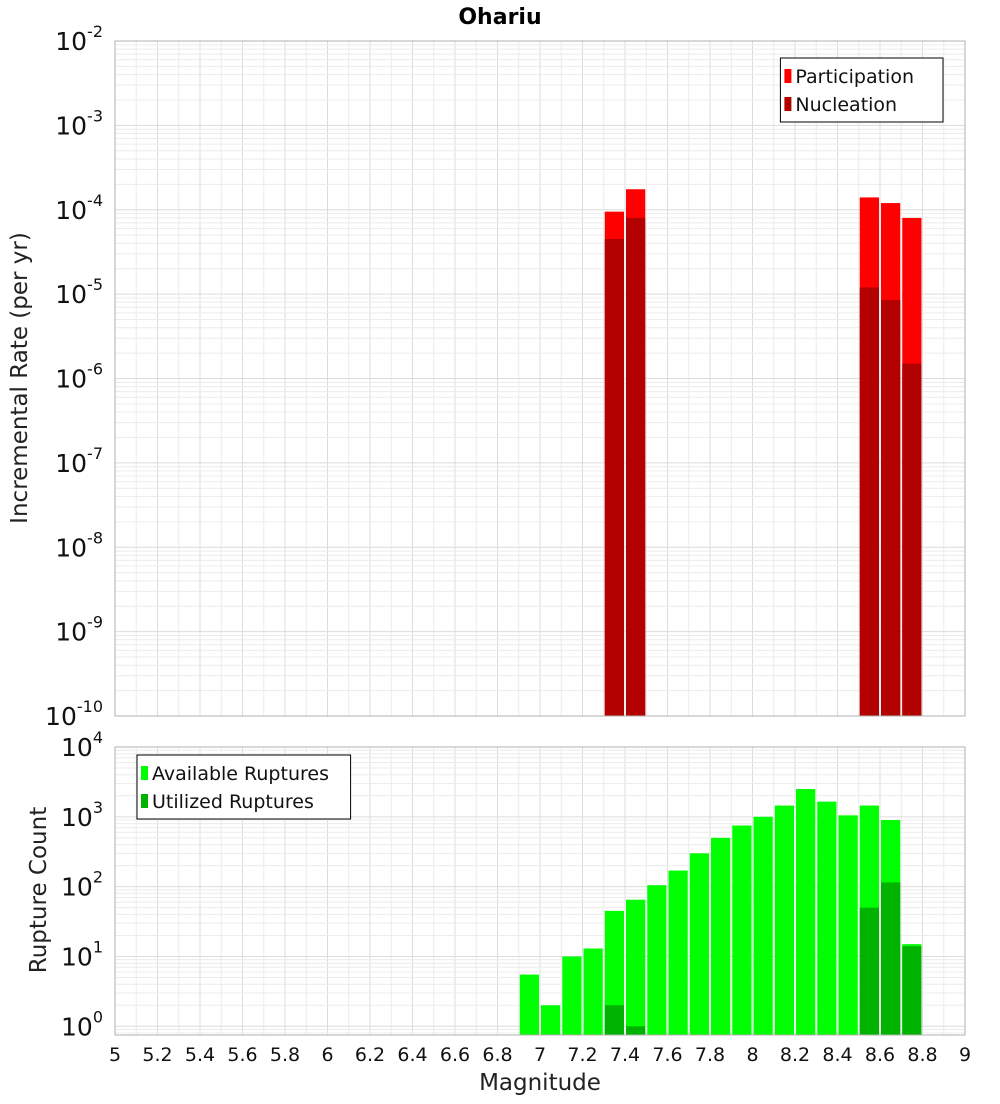  I want to click on top-legend: Participation Nucleation, so click(861, 90).